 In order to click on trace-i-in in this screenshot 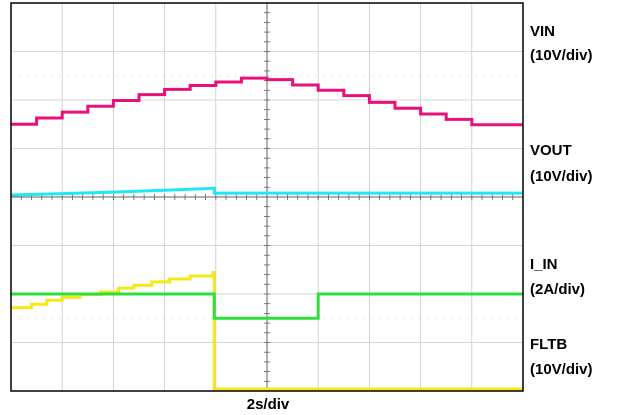, I will do `click(266, 191)`.